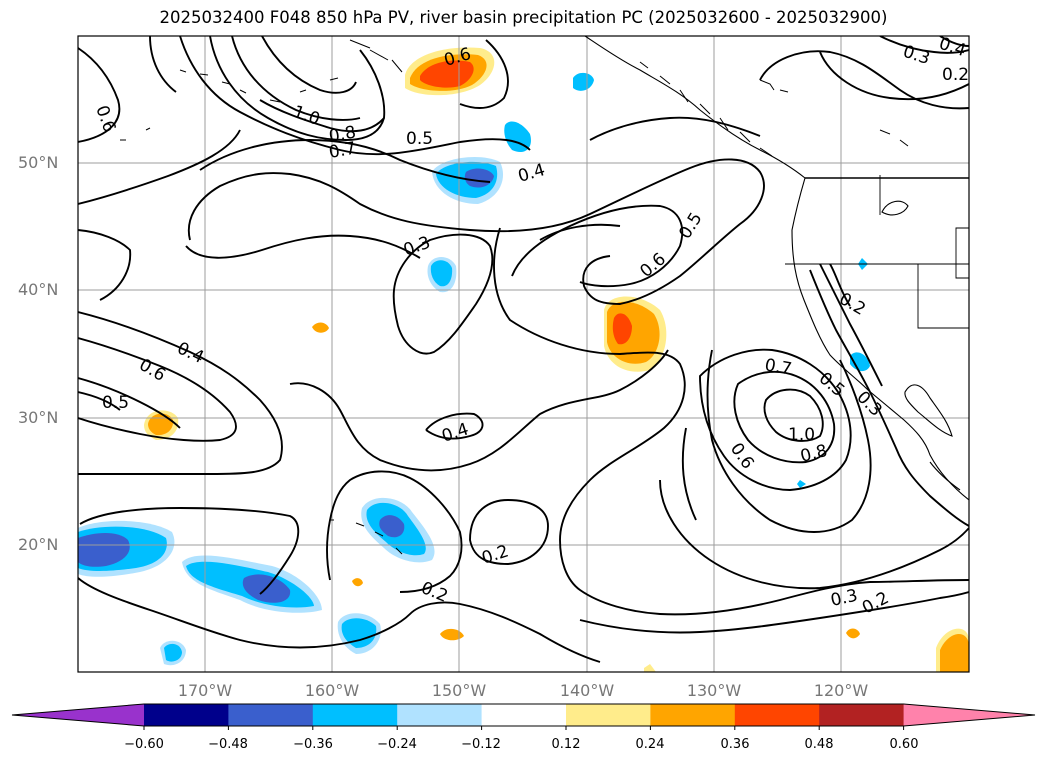 This screenshot has height=765, width=1047. I want to click on lon-label-170w: 170°W, so click(205, 690).